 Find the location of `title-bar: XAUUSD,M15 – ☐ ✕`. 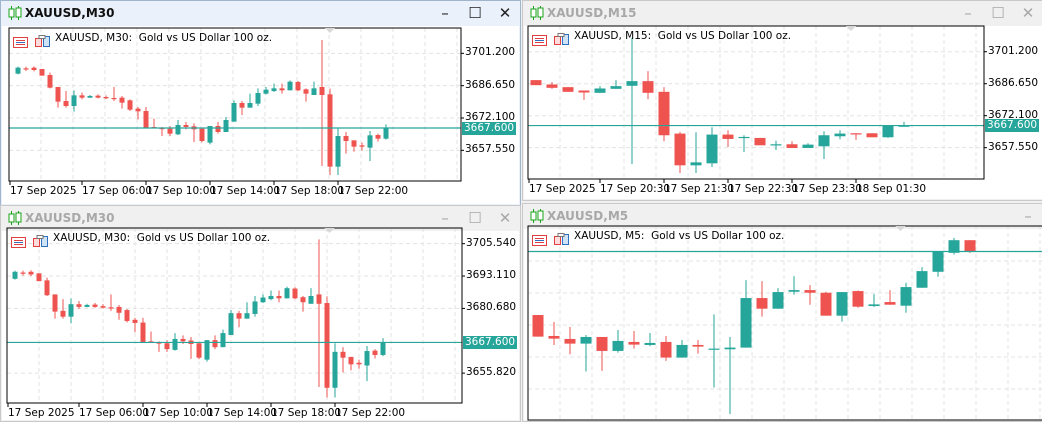

title-bar: XAUUSD,M15 – ☐ ✕ is located at coordinates (782, 13).